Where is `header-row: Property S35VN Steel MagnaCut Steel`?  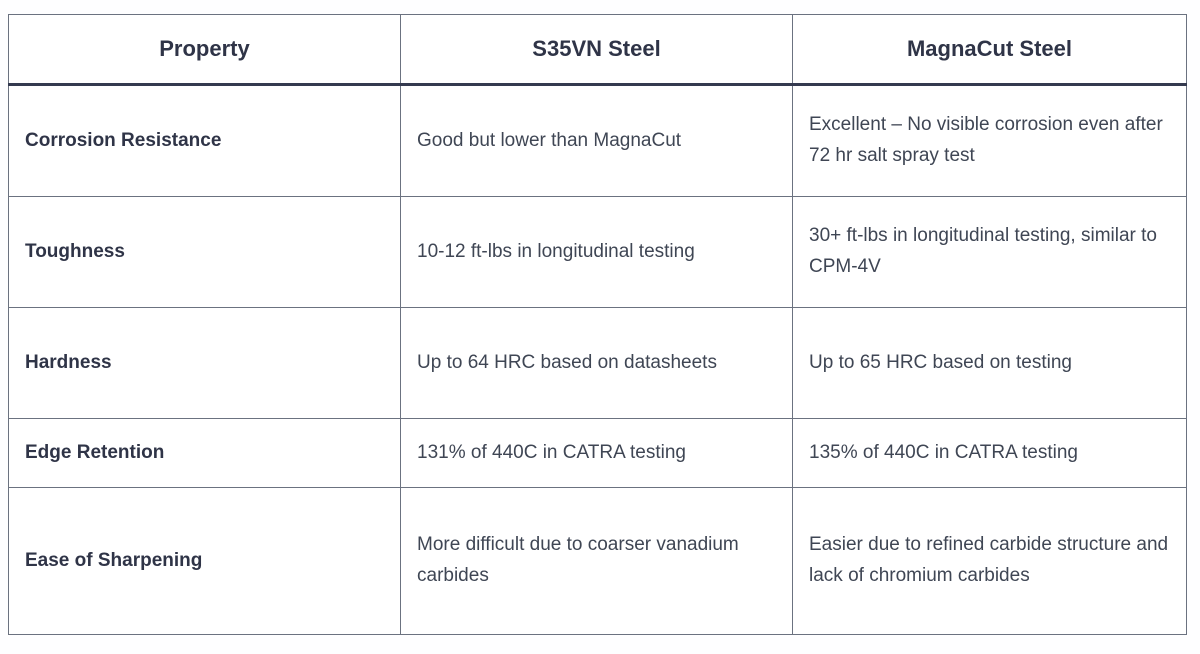 header-row: Property S35VN Steel MagnaCut Steel is located at coordinates (597, 50).